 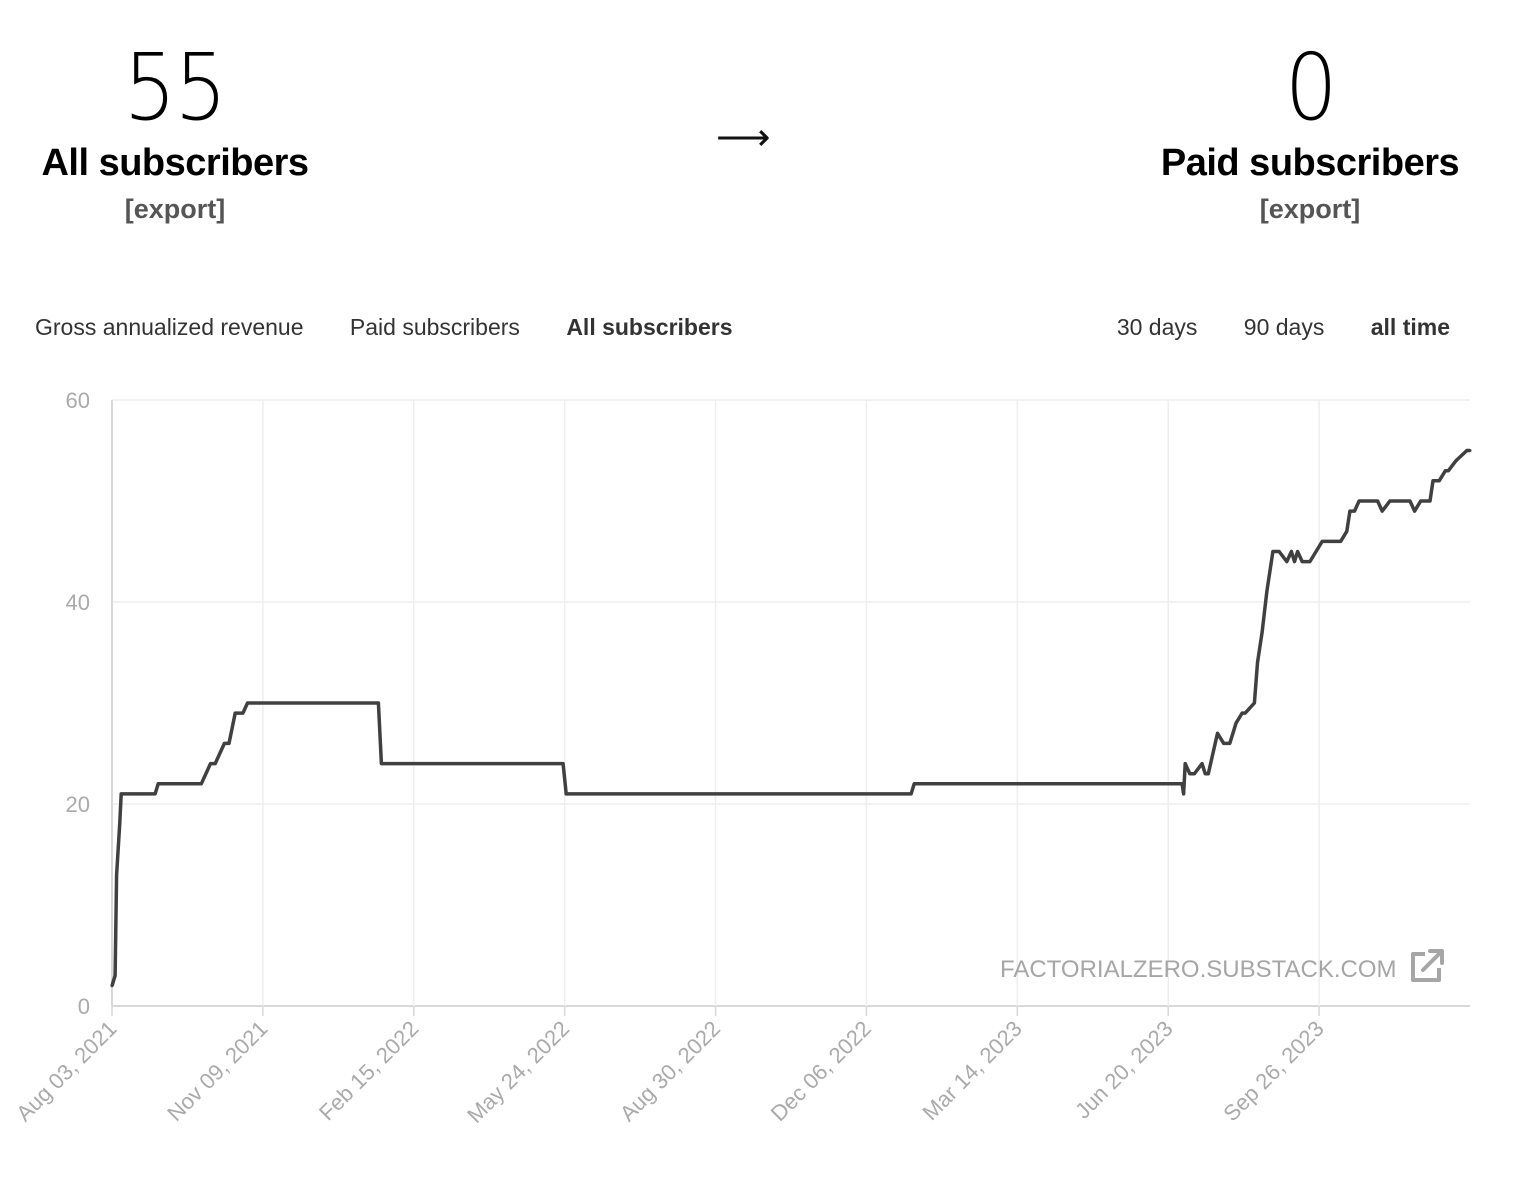 What do you see at coordinates (176, 87) in the screenshot?
I see `all-subscribers-count: 55` at bounding box center [176, 87].